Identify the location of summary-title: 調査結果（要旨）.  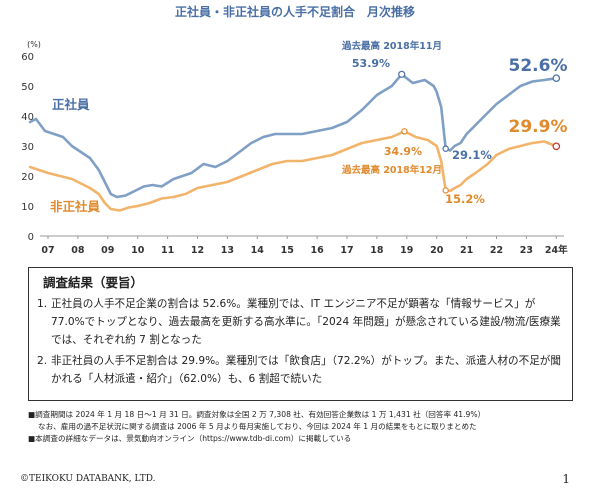
(93, 282).